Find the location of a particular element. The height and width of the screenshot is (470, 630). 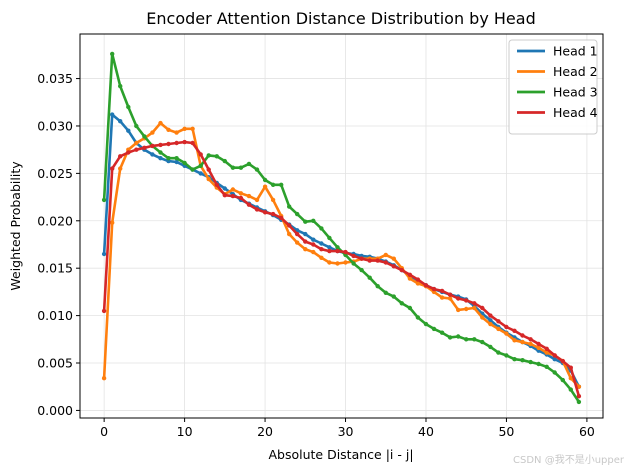

y-tick-label: 0.015 is located at coordinates (55, 268).